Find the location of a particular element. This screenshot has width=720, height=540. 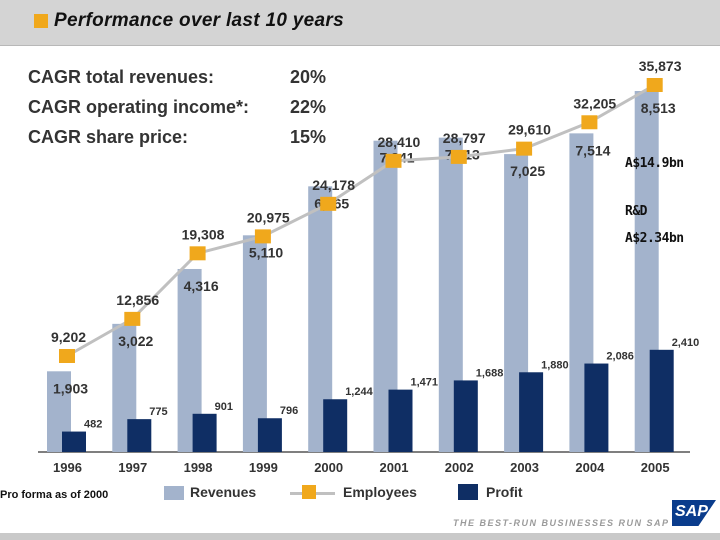

employee-label: 35,873 is located at coordinates (660, 66).